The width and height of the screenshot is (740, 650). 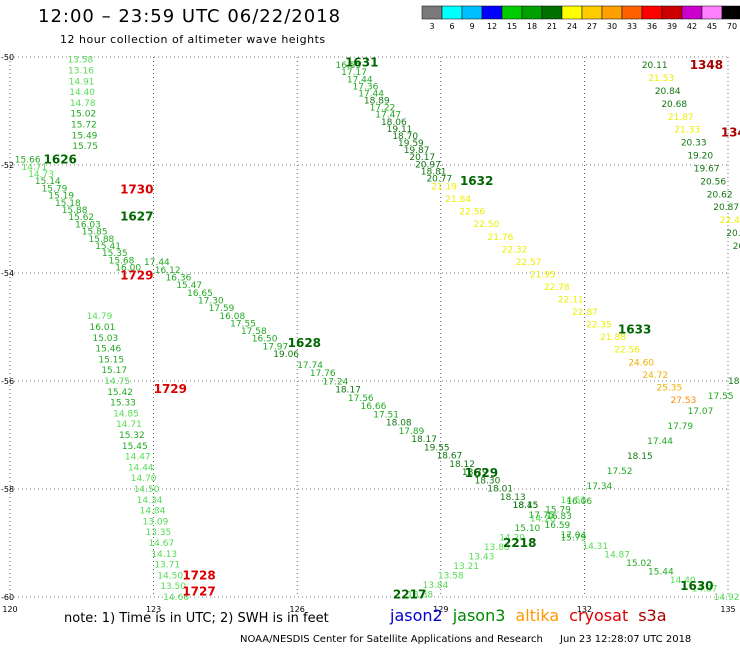 What do you see at coordinates (135, 447) in the screenshot?
I see `wave-height-label: 15.45` at bounding box center [135, 447].